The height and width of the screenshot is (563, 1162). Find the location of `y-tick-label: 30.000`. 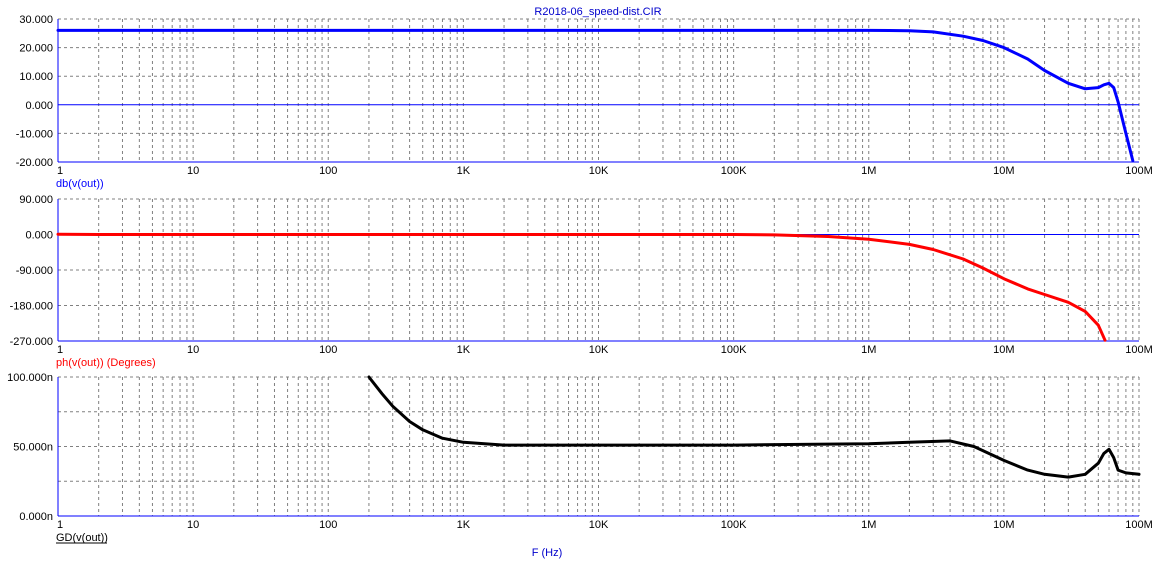

y-tick-label: 30.000 is located at coordinates (36, 20).